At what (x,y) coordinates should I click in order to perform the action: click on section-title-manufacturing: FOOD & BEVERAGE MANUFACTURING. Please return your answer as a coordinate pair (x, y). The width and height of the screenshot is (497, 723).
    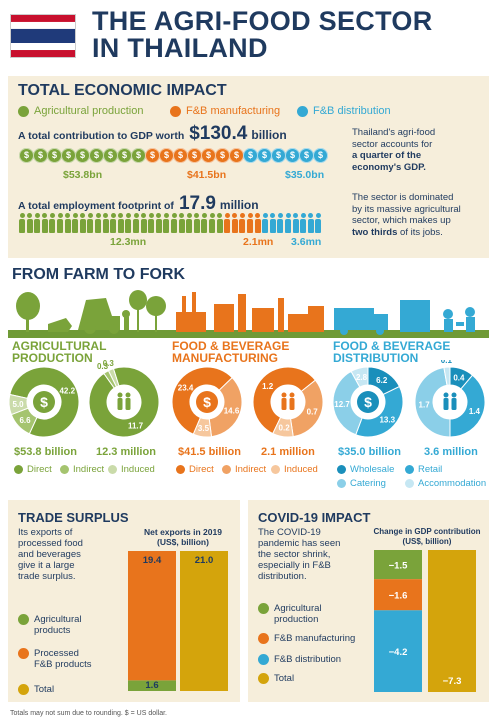
    Looking at the image, I should click on (230, 352).